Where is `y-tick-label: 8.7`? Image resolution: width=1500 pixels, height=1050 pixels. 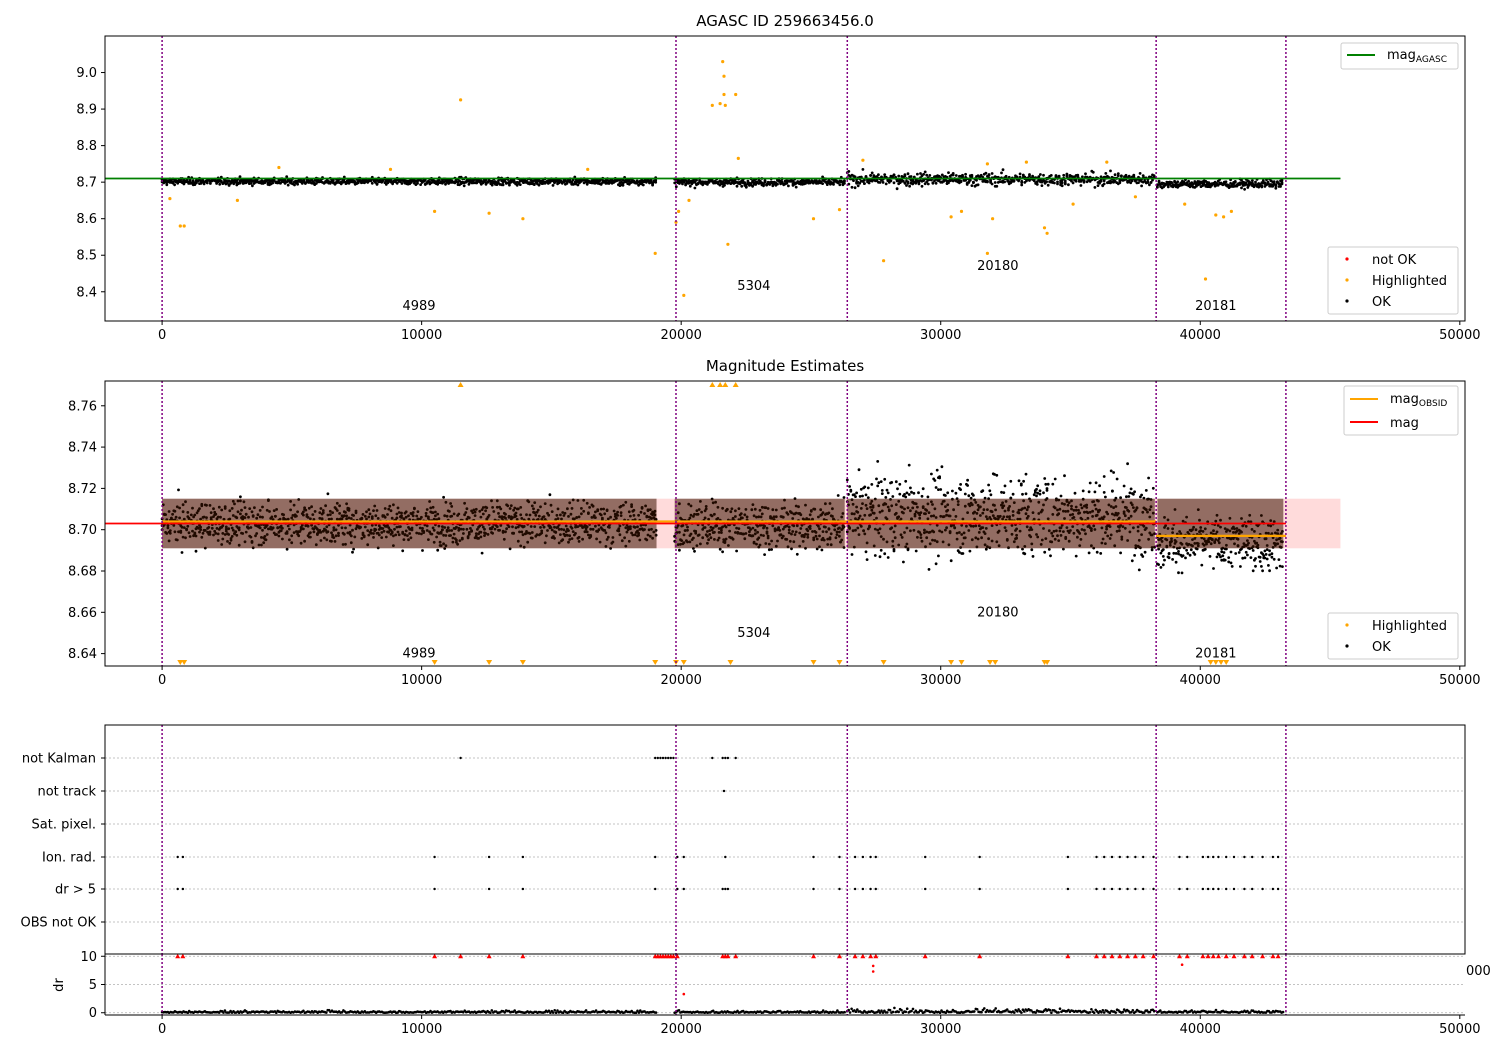
y-tick-label: 8.7 is located at coordinates (86, 183).